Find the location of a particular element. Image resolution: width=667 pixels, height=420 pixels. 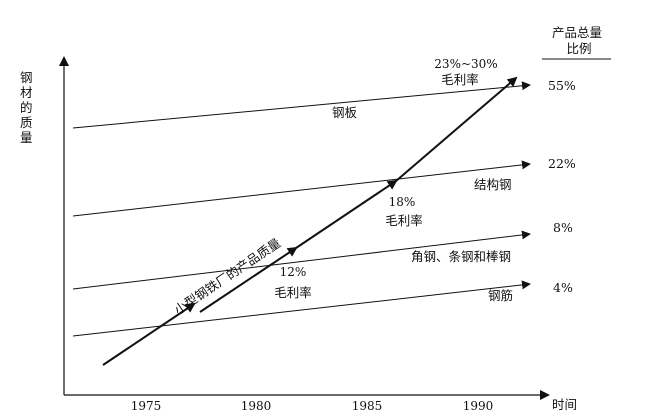

minimill-quality-label: 小型钢铁厂的产品质量 is located at coordinates (227, 276).